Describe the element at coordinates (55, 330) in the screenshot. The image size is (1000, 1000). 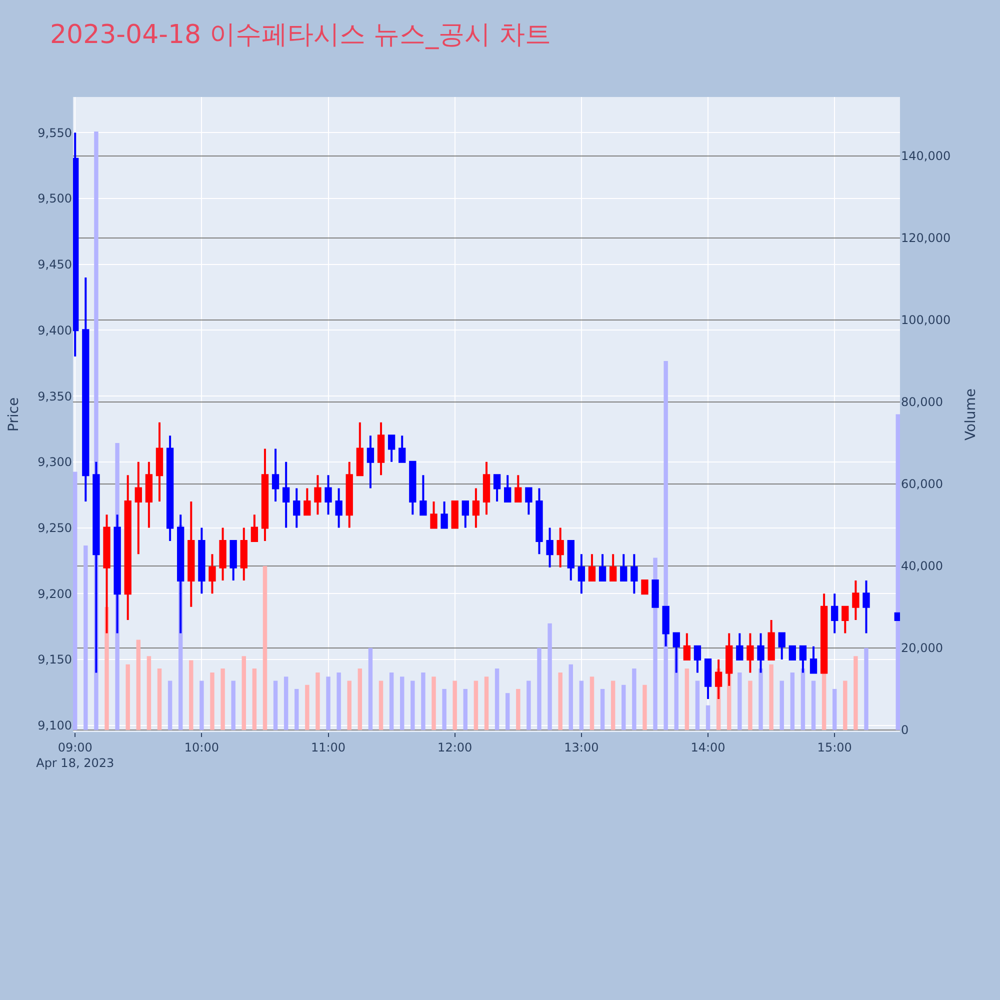
I see `y-tick-label: 9,400` at that location.